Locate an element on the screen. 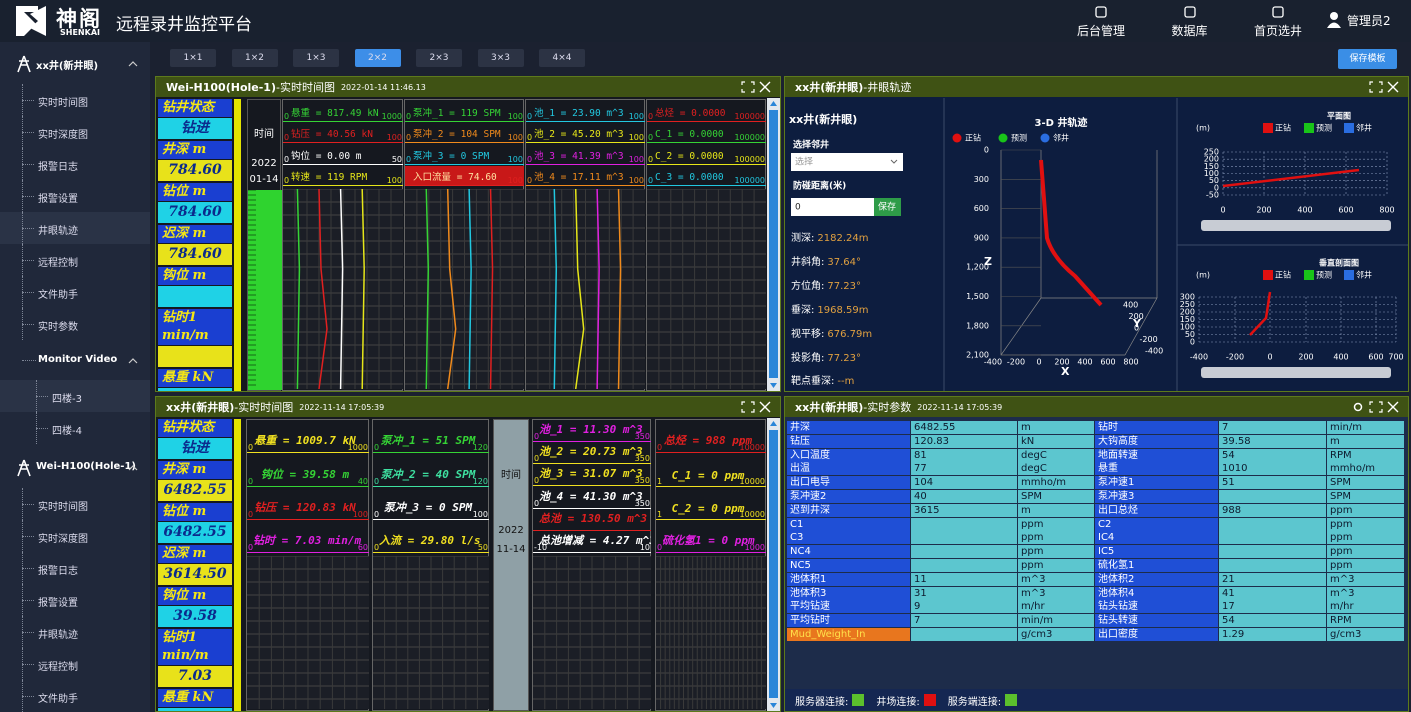  param-unit: SPM is located at coordinates (1056, 496).